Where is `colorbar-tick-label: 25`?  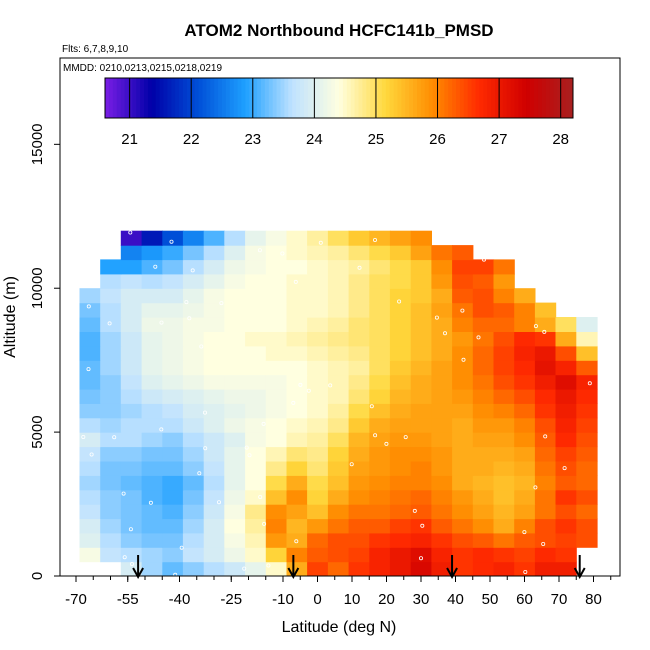 colorbar-tick-label: 25 is located at coordinates (376, 139).